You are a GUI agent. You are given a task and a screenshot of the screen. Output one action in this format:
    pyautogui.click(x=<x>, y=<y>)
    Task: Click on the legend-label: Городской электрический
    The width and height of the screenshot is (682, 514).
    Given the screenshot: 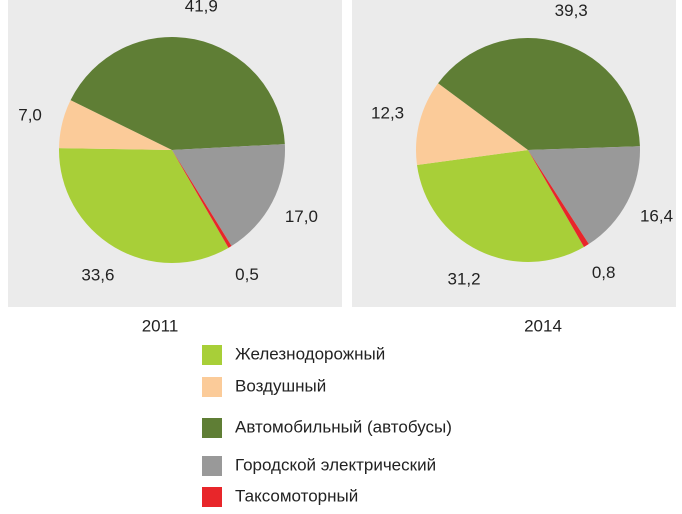 What is the action you would take?
    pyautogui.click(x=335, y=464)
    